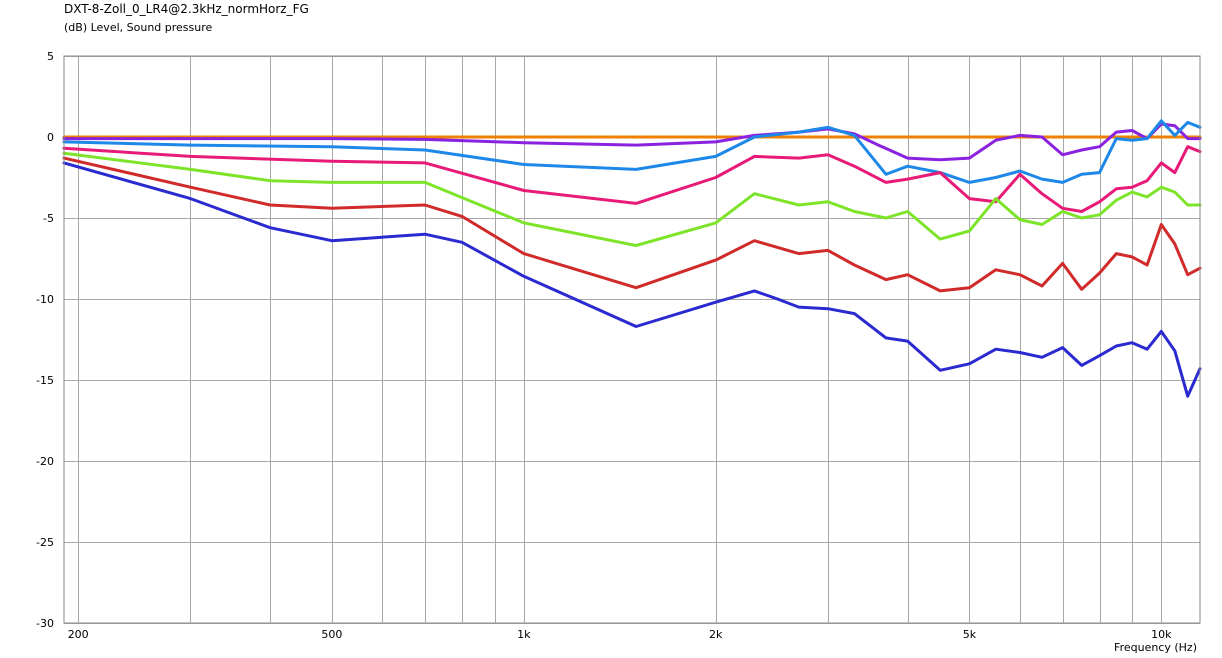  I want to click on y-tick-label: -20, so click(45, 461).